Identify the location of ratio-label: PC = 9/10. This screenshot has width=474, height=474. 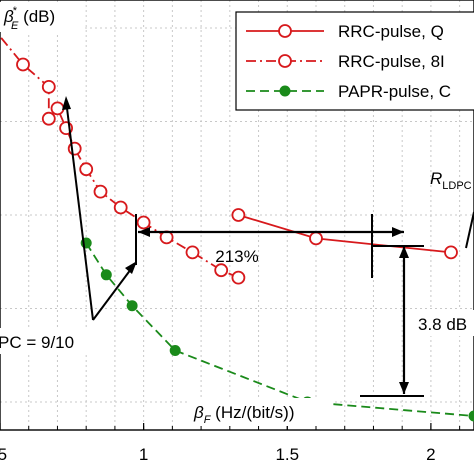
(37, 342).